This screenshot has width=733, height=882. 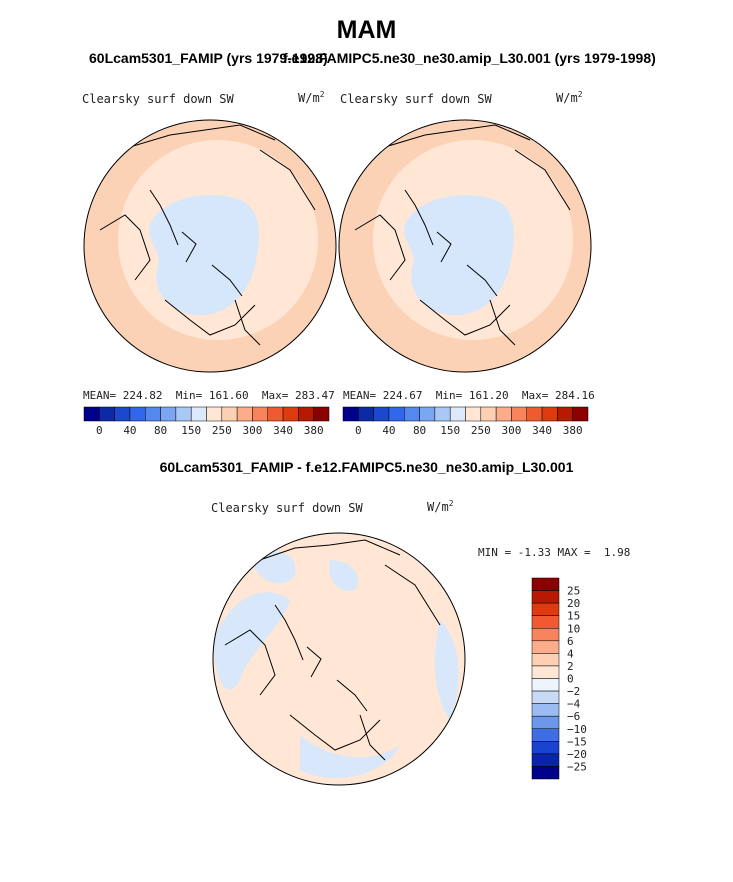 I want to click on right-stats: MEAN= 224.67 Min= 161.20 Max= 284.16, so click(x=469, y=395).